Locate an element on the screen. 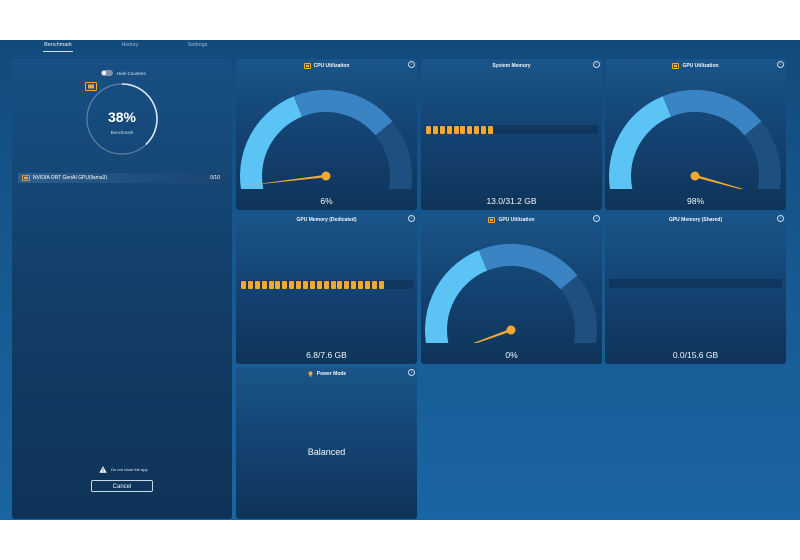 This screenshot has width=800, height=560. sysmem-value: 13.0/31.2 GB is located at coordinates (511, 201).